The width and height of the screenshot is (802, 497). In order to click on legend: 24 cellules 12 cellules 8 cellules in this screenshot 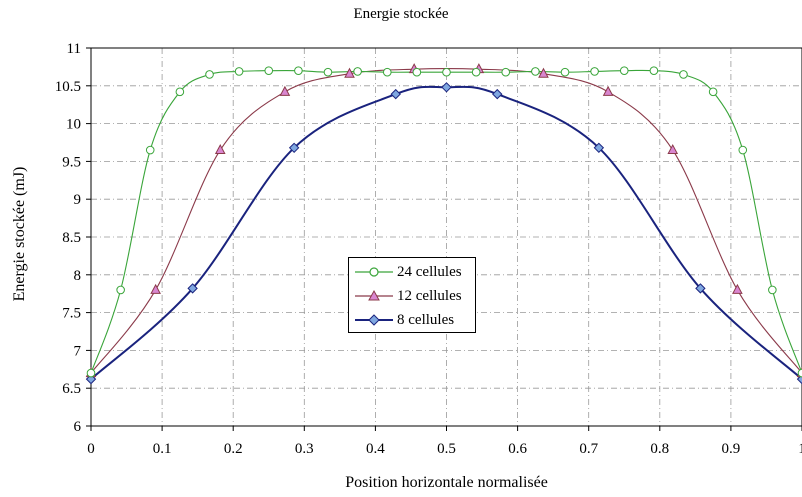, I will do `click(412, 295)`.